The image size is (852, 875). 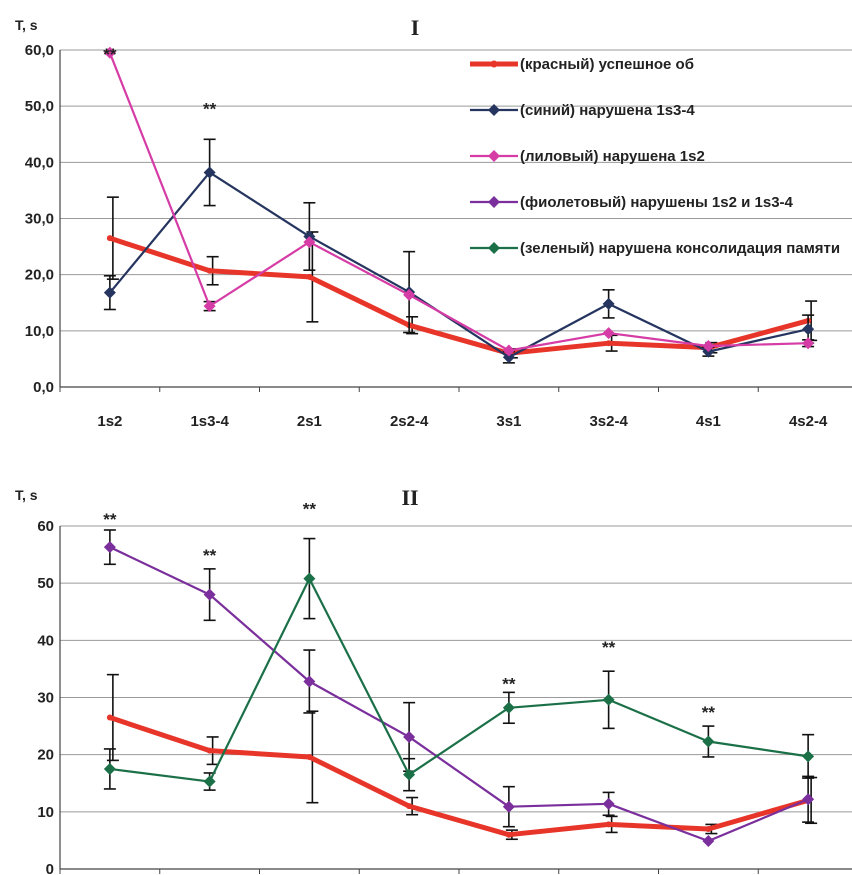 What do you see at coordinates (808, 421) in the screenshot?
I see `x-tick-label: 4s2-4` at bounding box center [808, 421].